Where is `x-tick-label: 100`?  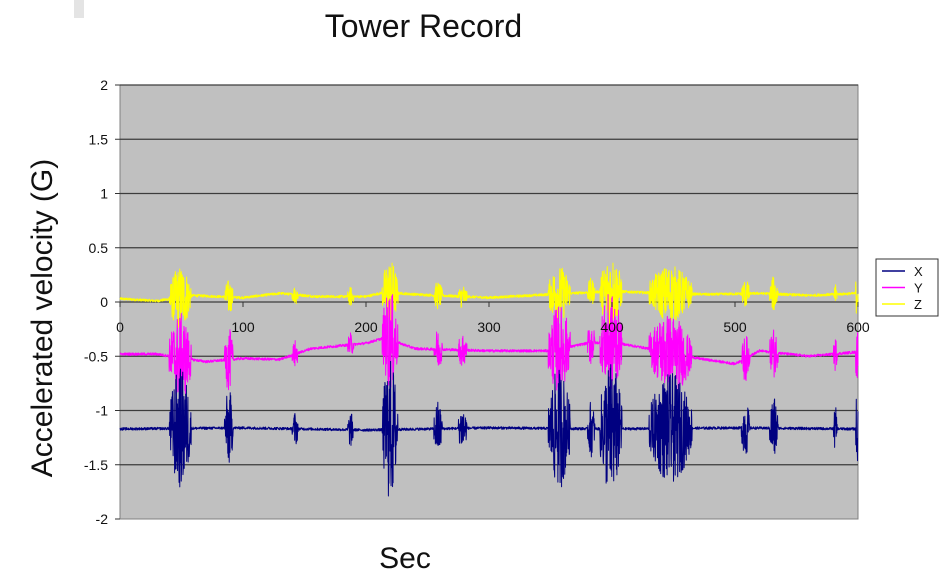 x-tick-label: 100 is located at coordinates (243, 327).